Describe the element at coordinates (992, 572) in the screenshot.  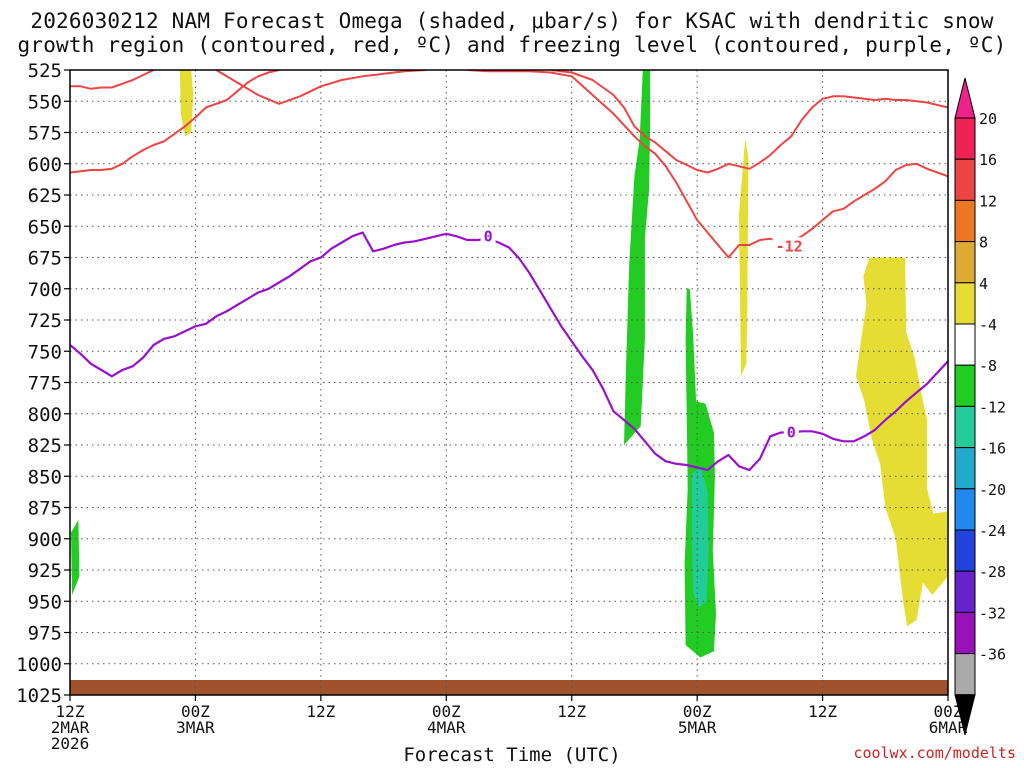
I see `colorbar-label-11: -28` at that location.